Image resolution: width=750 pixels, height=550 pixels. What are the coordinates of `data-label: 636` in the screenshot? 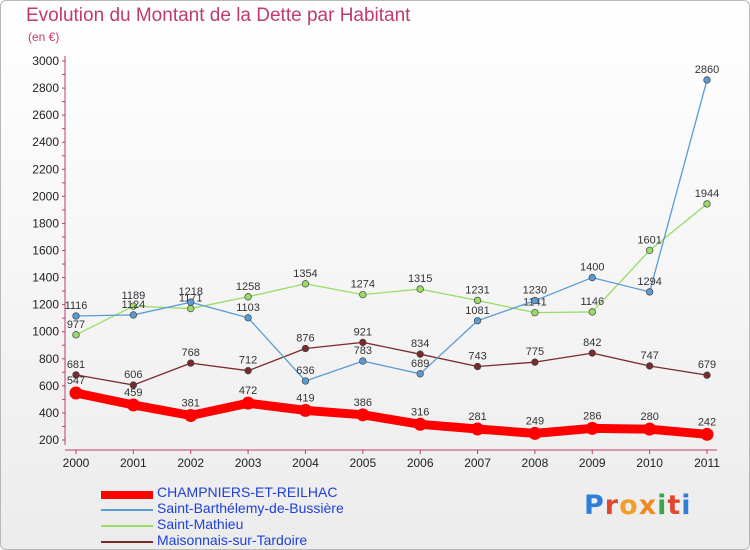 It's located at (305, 371).